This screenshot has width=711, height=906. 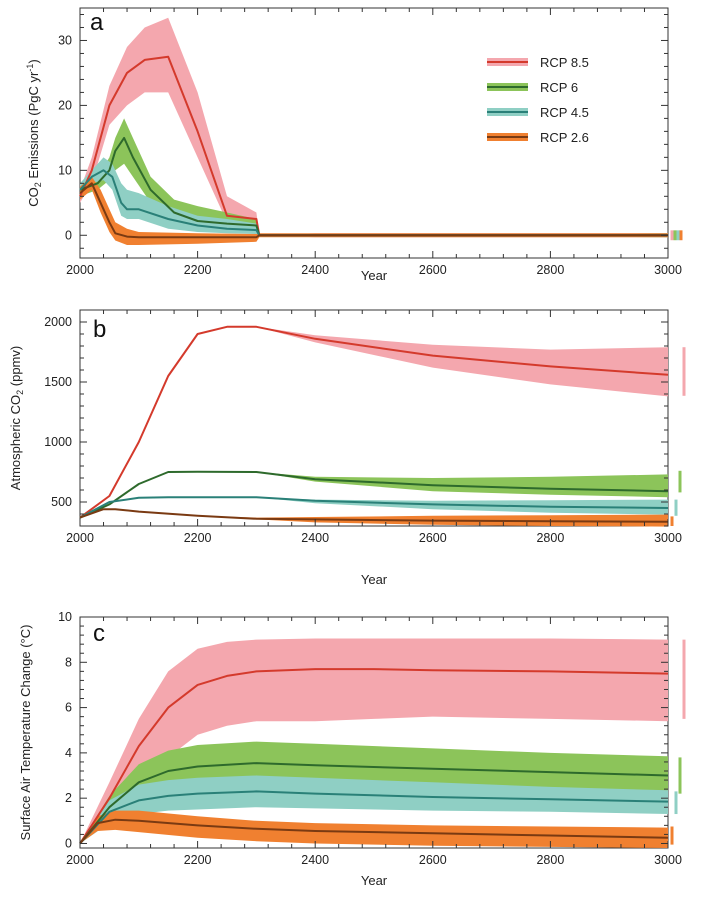 What do you see at coordinates (58, 442) in the screenshot?
I see `y-tick-label: 1000` at bounding box center [58, 442].